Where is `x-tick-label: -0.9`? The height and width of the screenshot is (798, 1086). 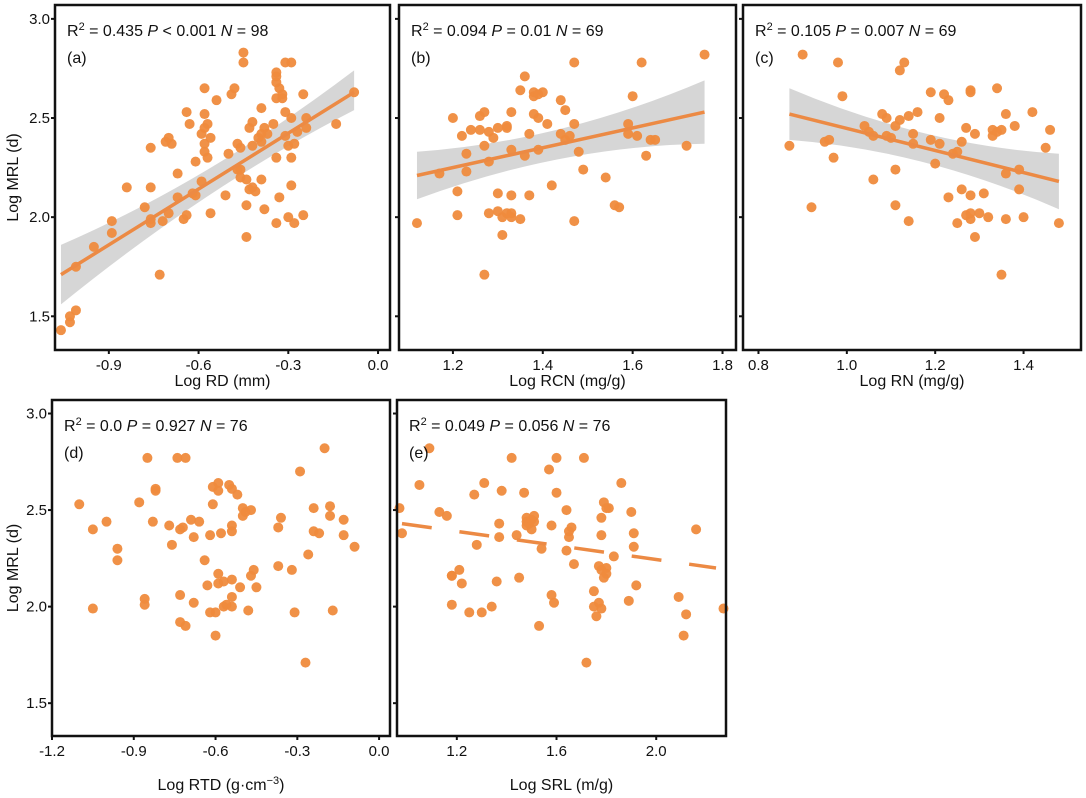 x-tick-label: -0.9 is located at coordinates (134, 751).